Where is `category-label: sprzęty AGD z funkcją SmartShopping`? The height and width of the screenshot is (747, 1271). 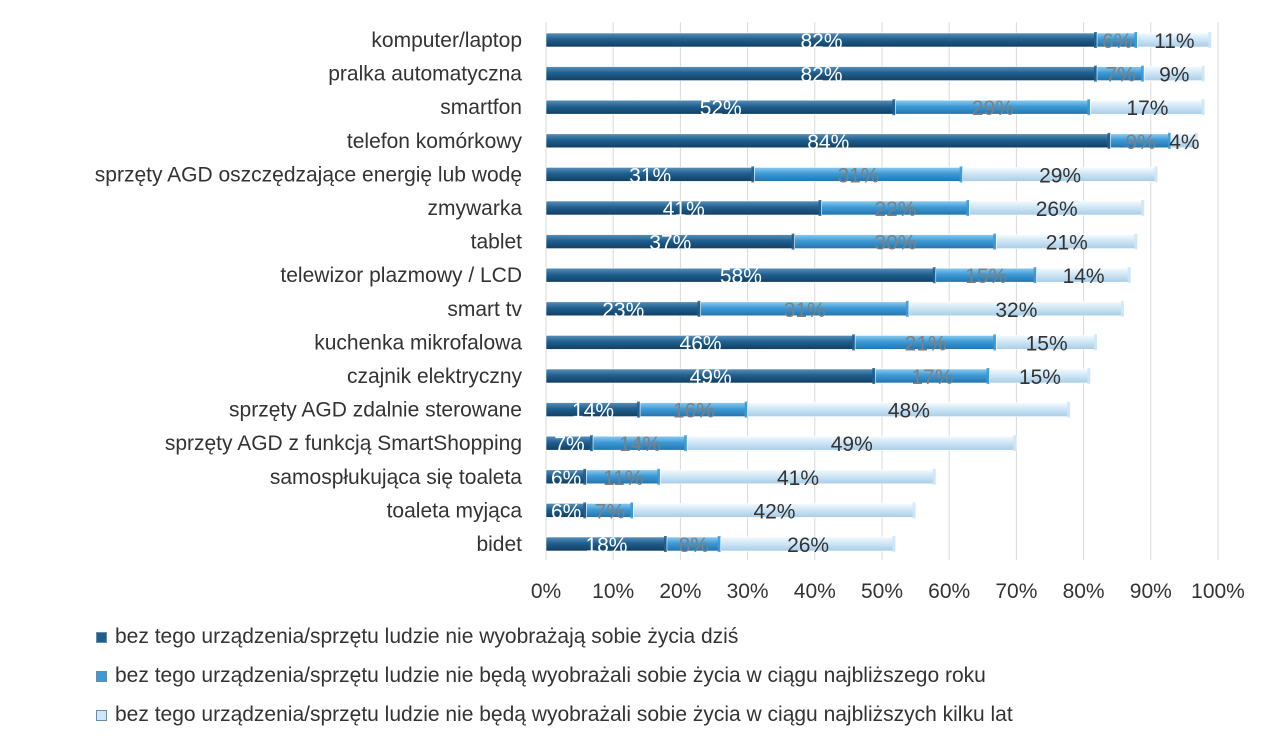 category-label: sprzęty AGD z funkcją SmartShopping is located at coordinates (343, 443).